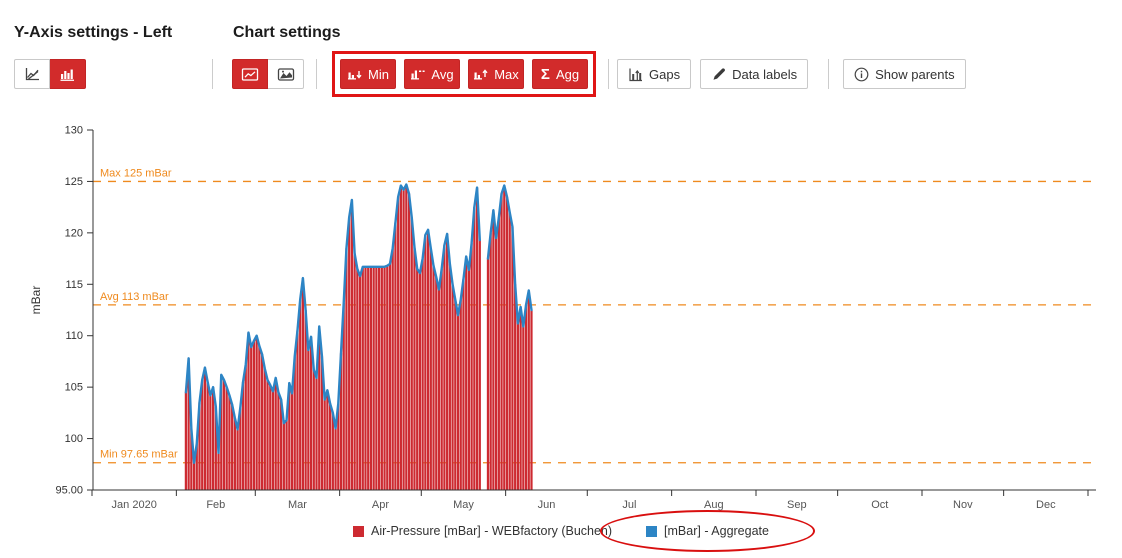 This screenshot has width=1122, height=558. What do you see at coordinates (32, 74) in the screenshot?
I see `y-axis-line-type-button` at bounding box center [32, 74].